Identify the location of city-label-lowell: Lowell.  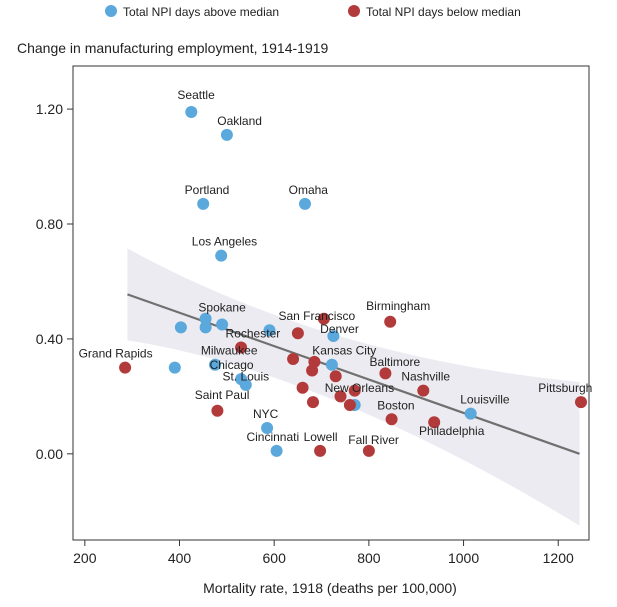
(321, 437).